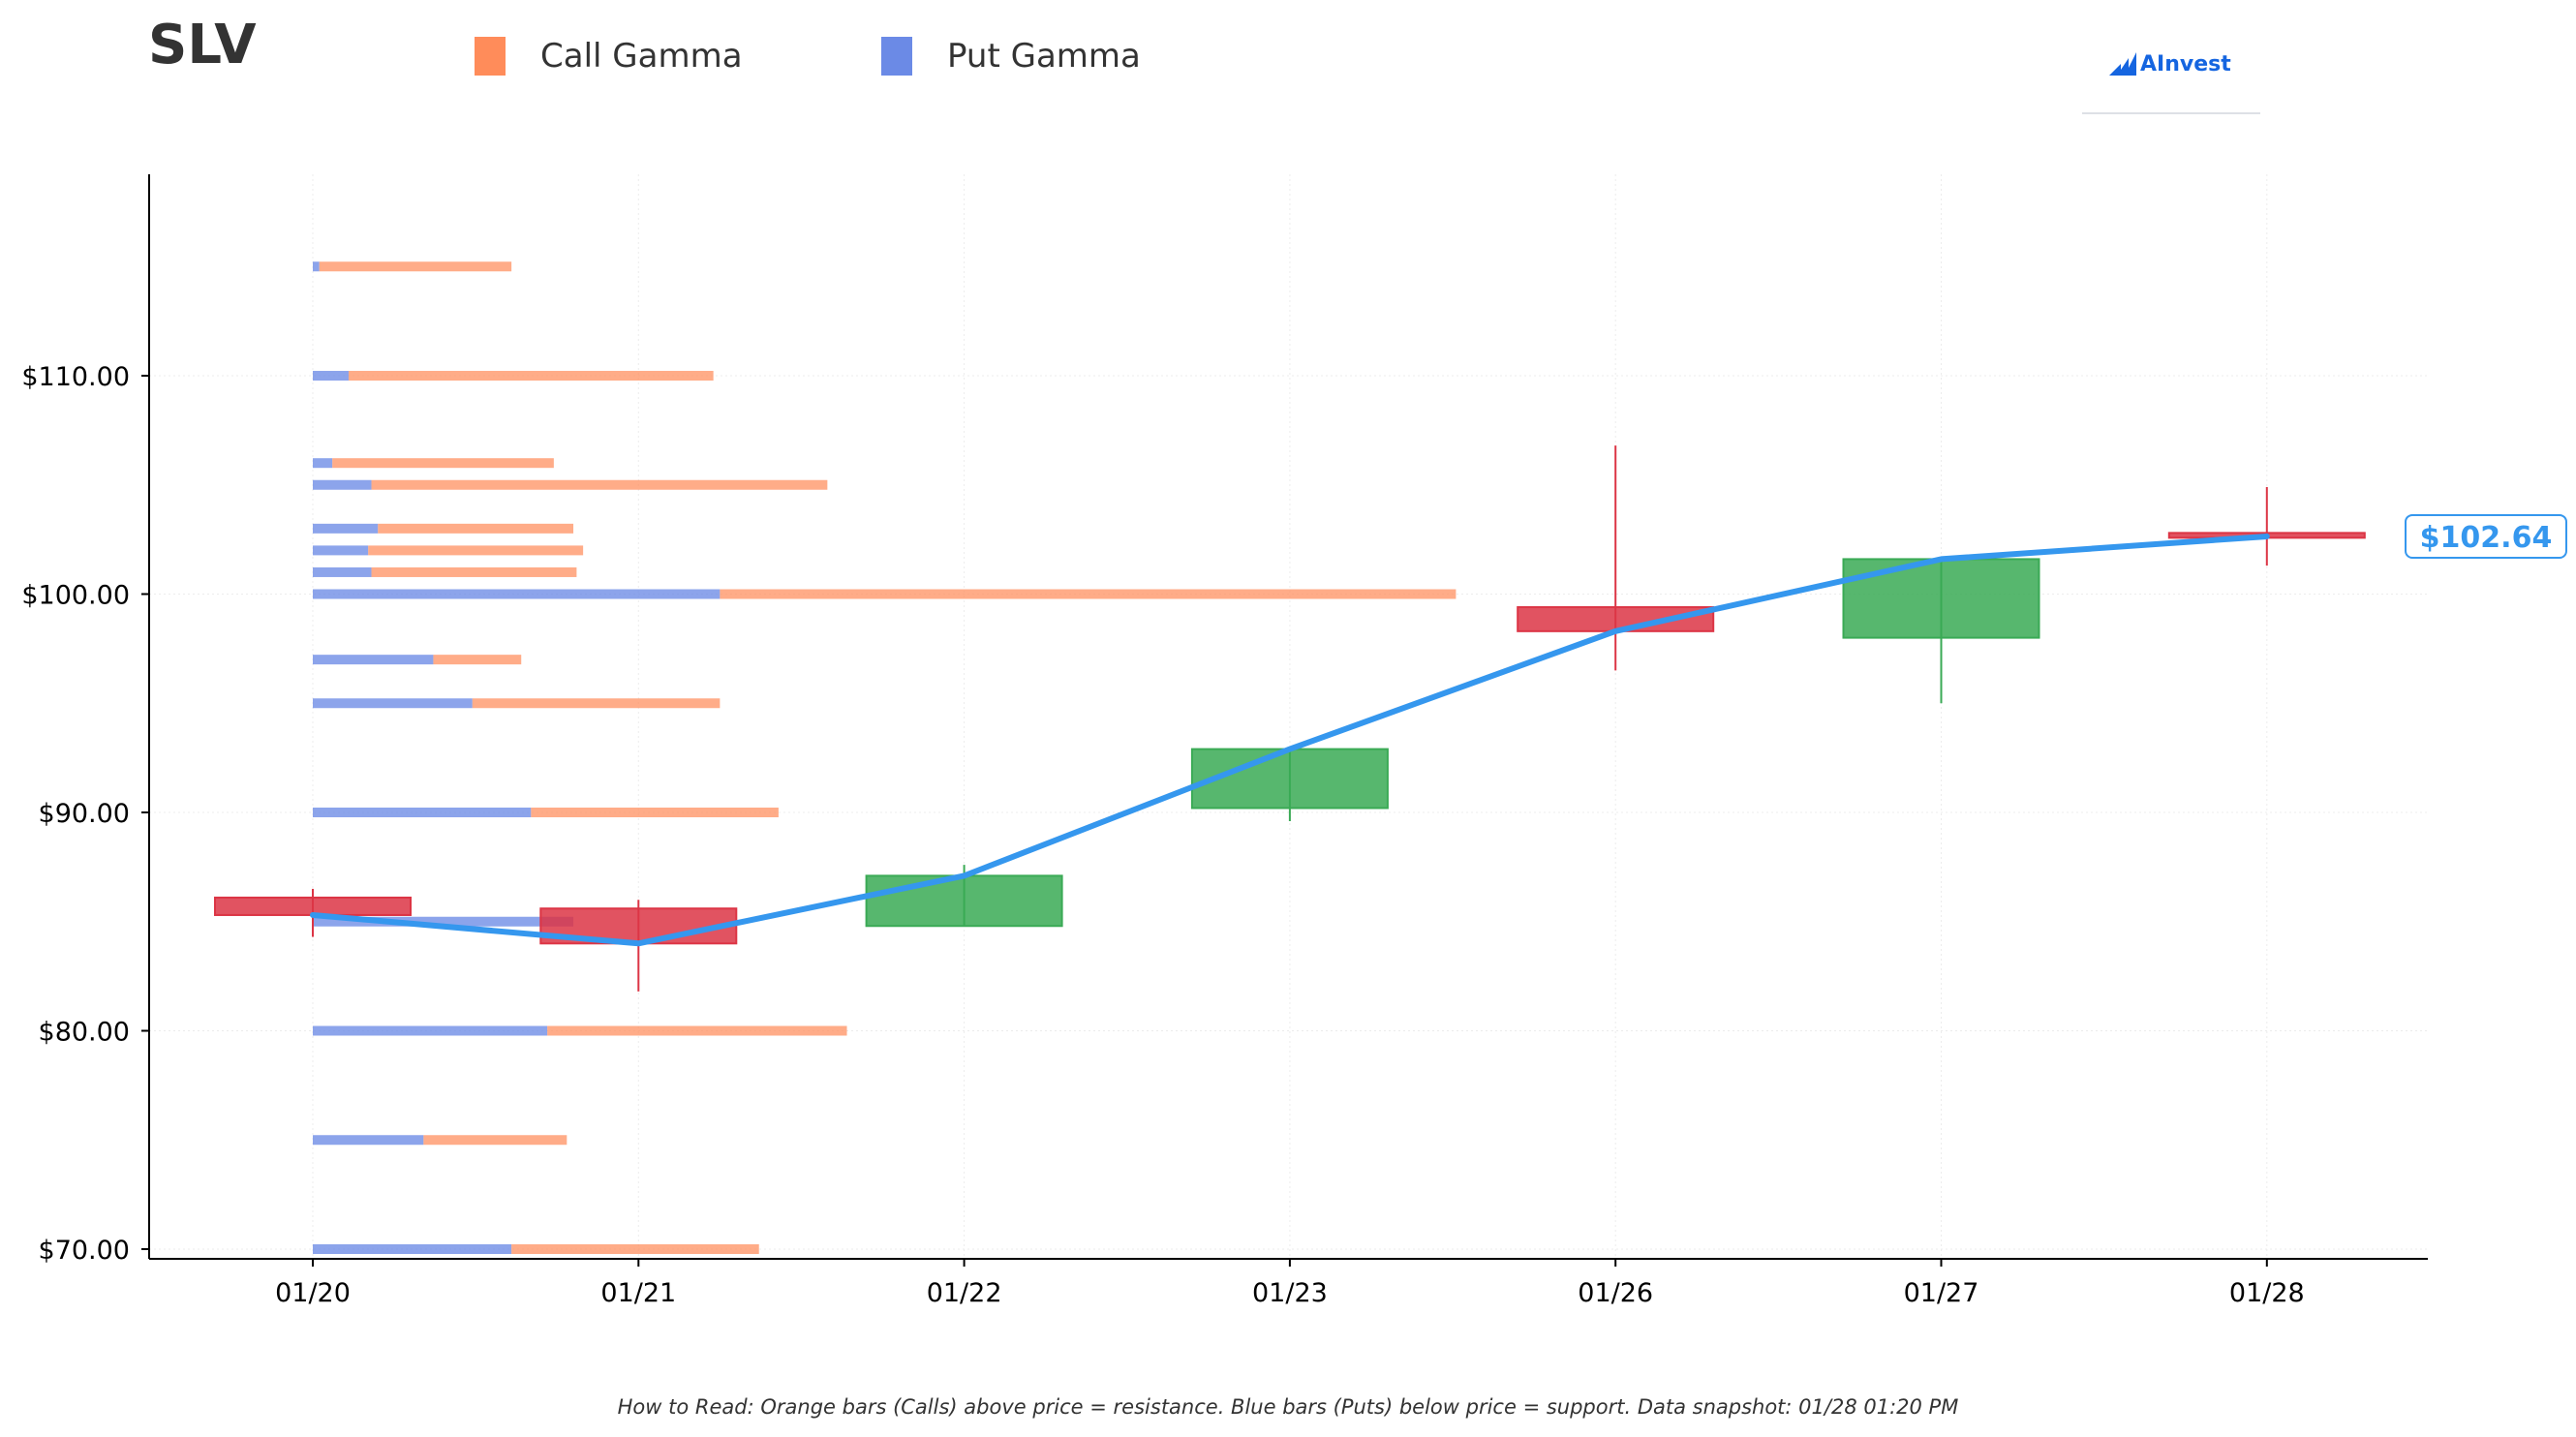 The image size is (2576, 1437). What do you see at coordinates (202, 45) in the screenshot?
I see `ticker-title: SLV` at bounding box center [202, 45].